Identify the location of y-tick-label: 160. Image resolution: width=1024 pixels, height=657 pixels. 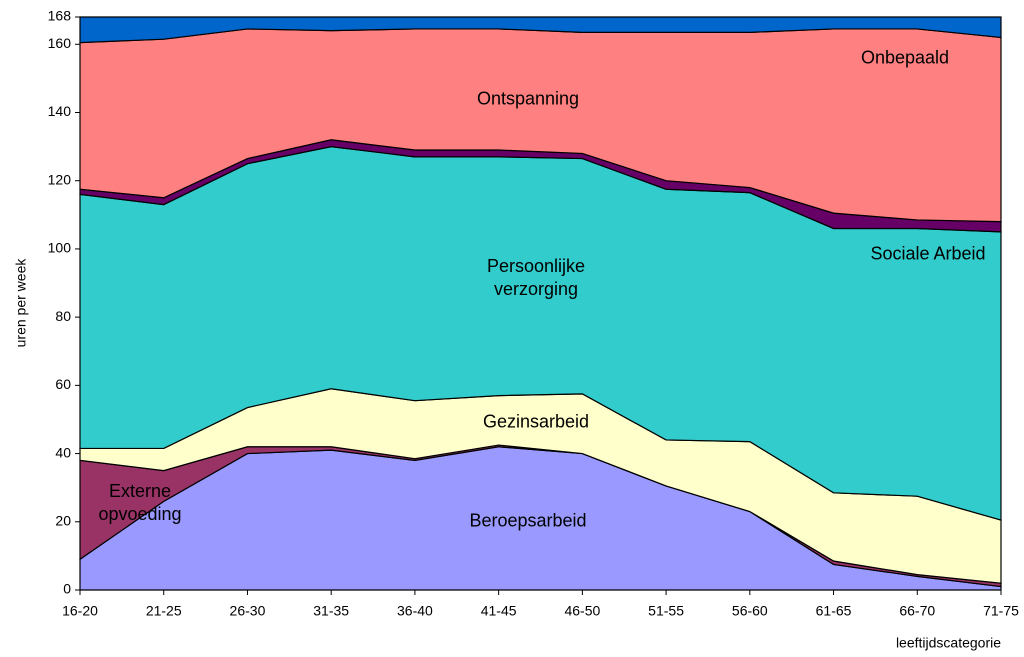
(60, 43).